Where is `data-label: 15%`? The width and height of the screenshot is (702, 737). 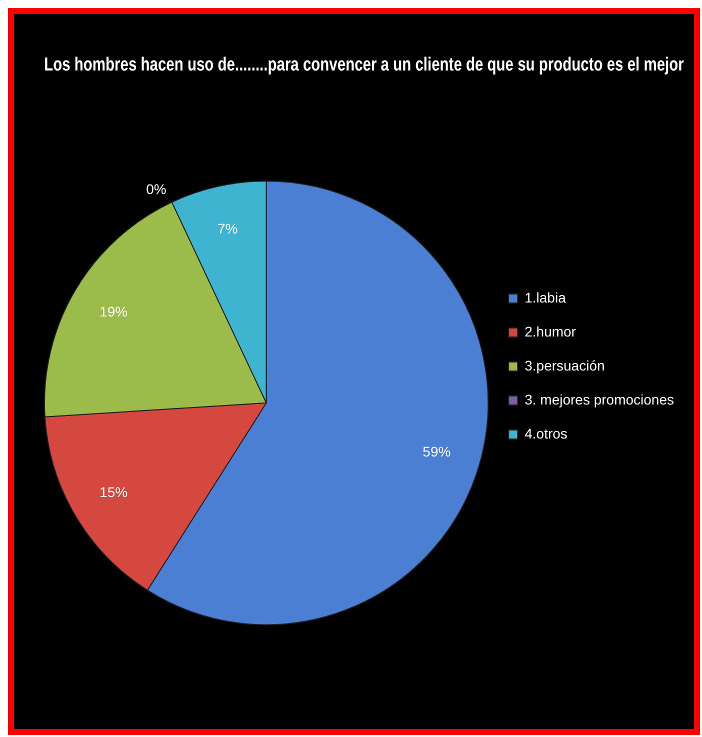 data-label: 15% is located at coordinates (114, 492).